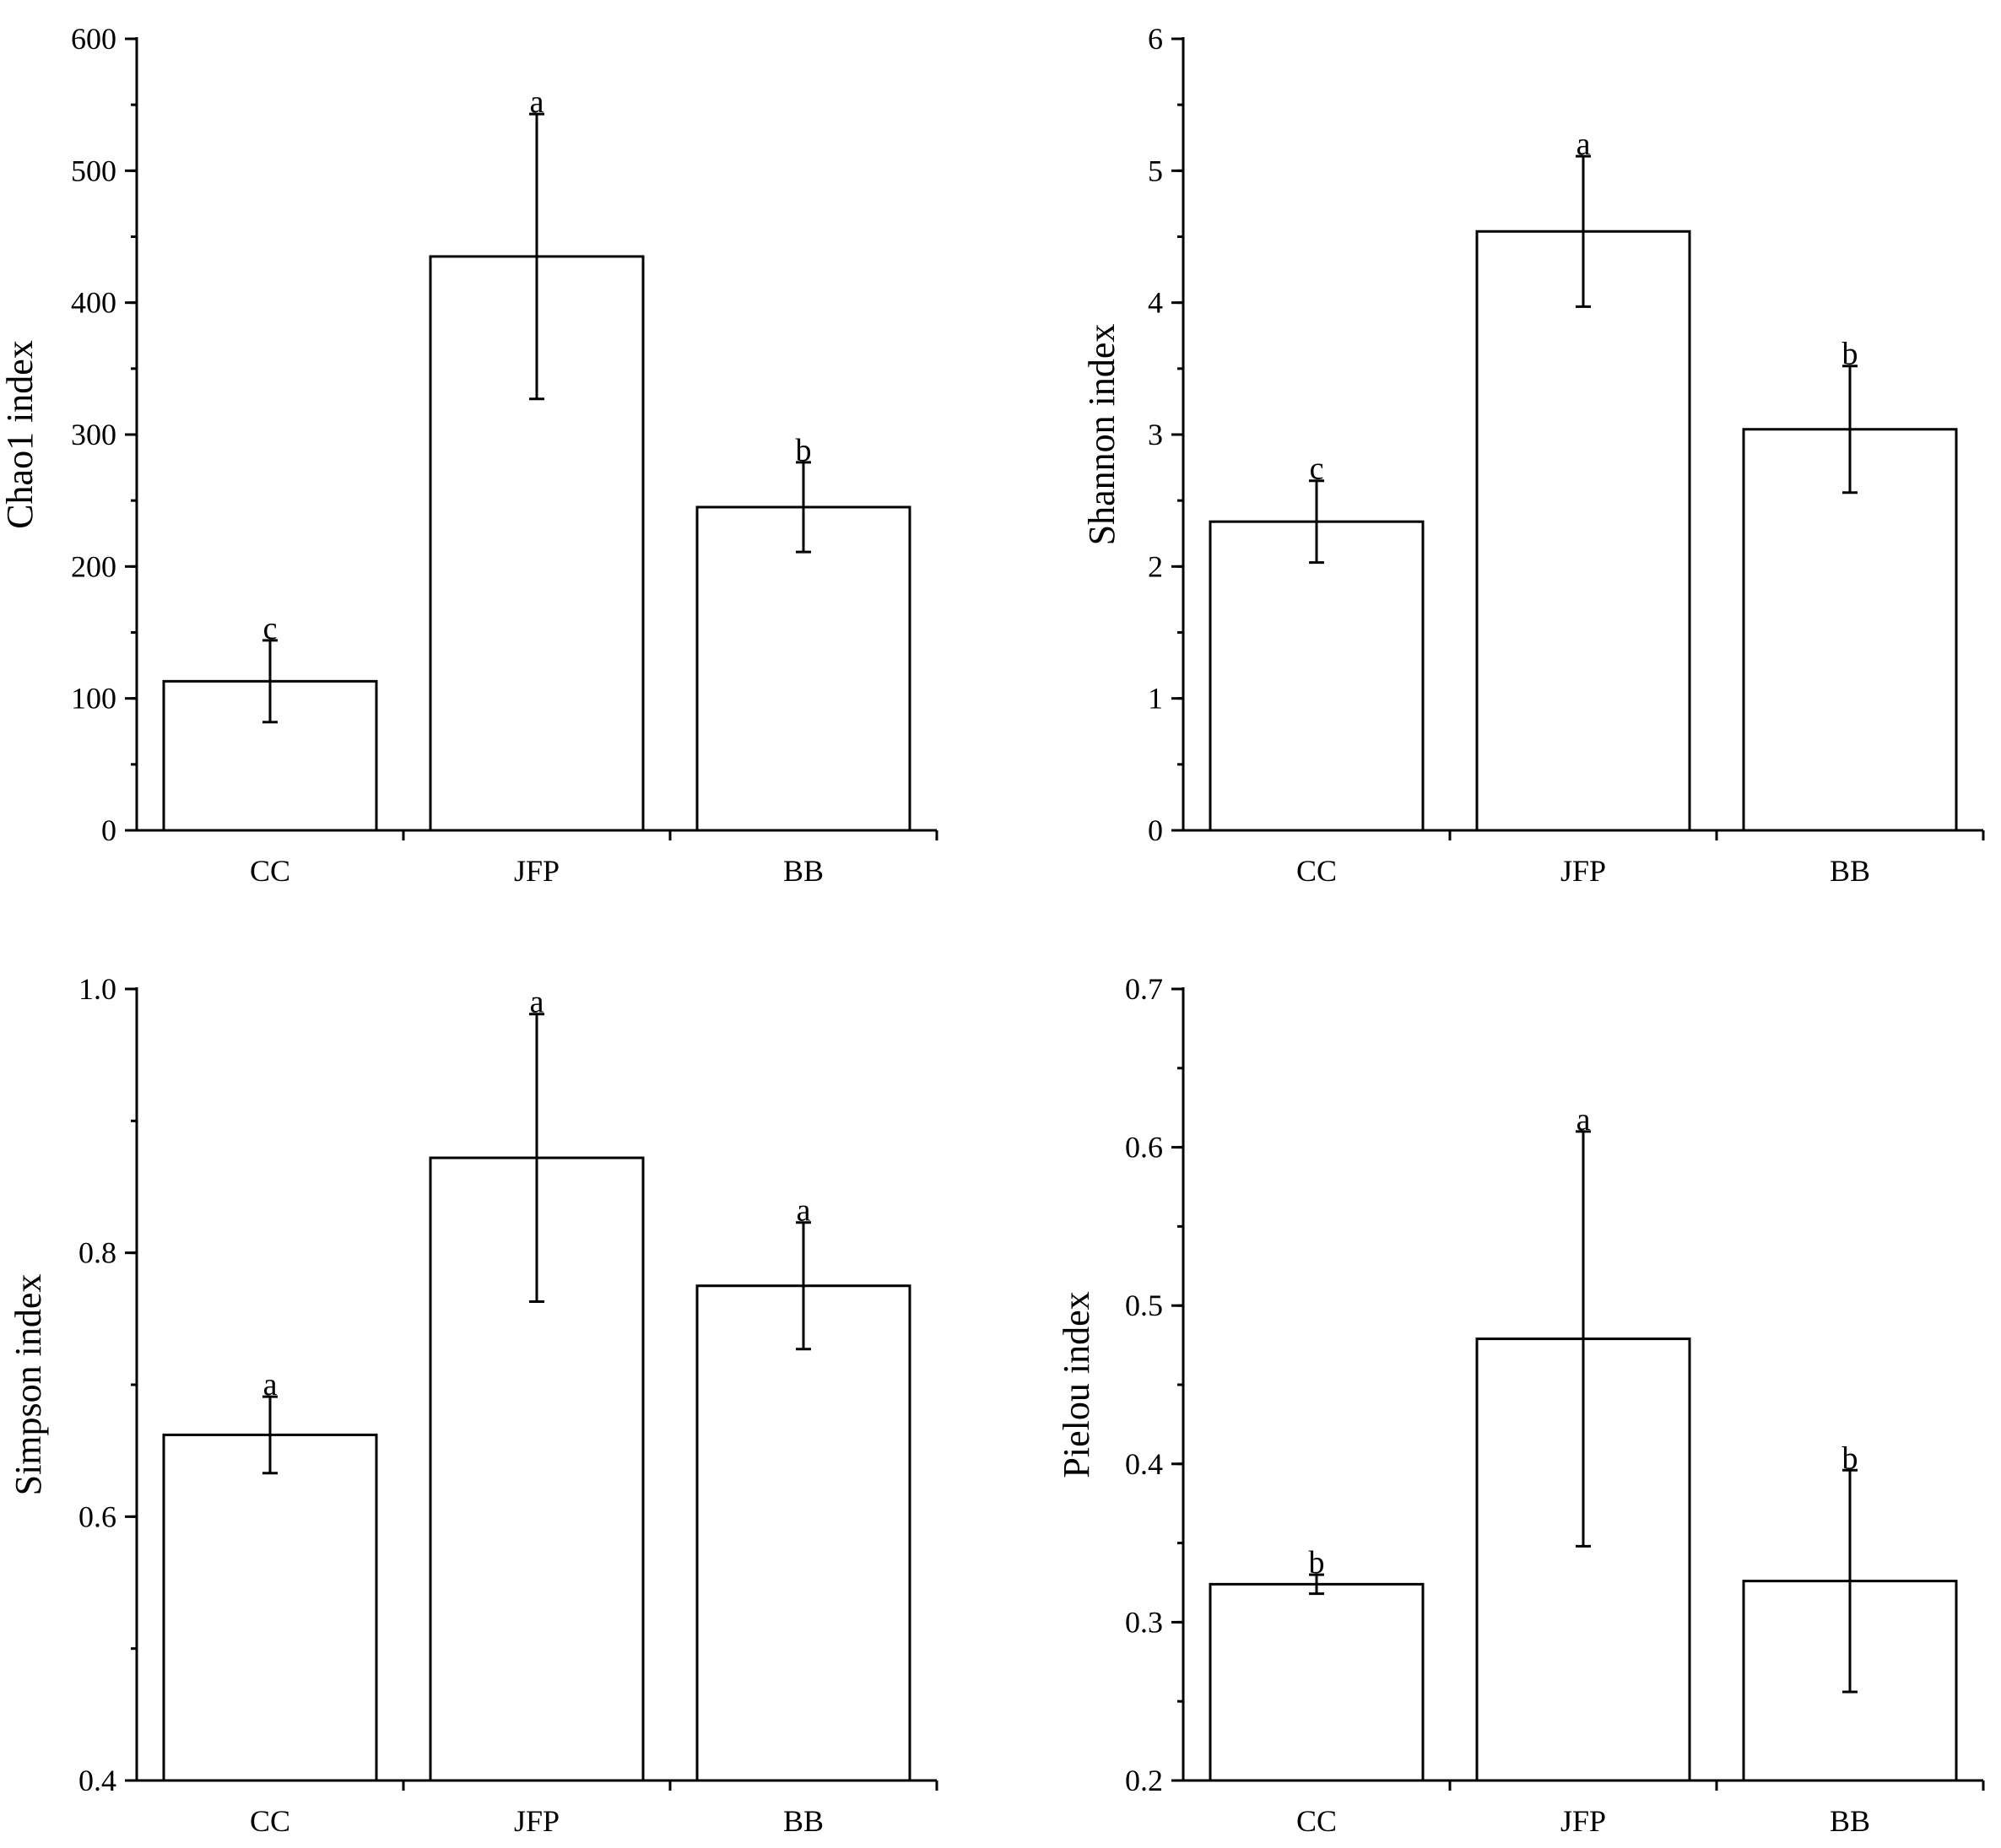  Describe the element at coordinates (28, 1385) in the screenshot. I see `y-axis-title: Simpson index` at that location.